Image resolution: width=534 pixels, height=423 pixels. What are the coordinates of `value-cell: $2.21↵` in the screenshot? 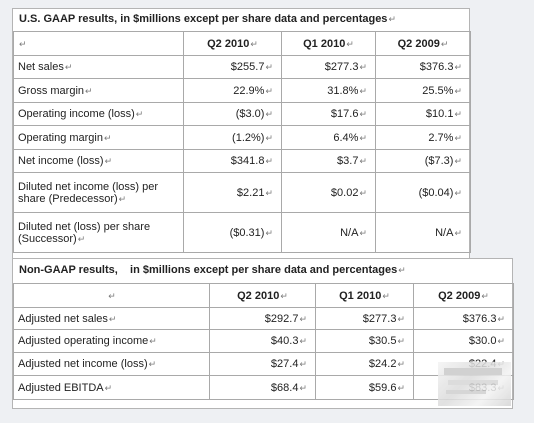 It's located at (232, 192).